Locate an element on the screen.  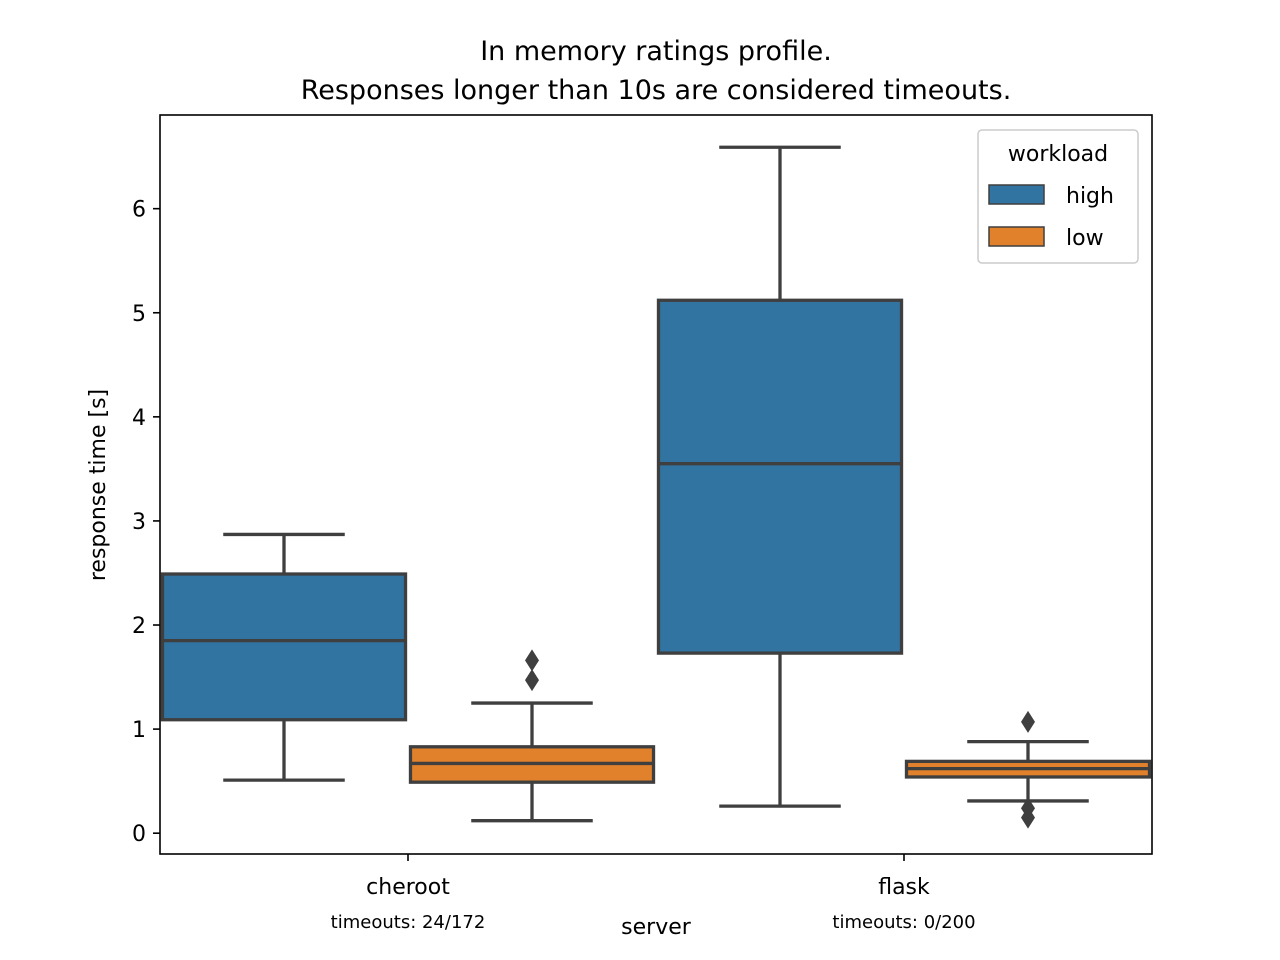
y-axis: 0 1 2 3 4 5 6 is located at coordinates (146, 522).